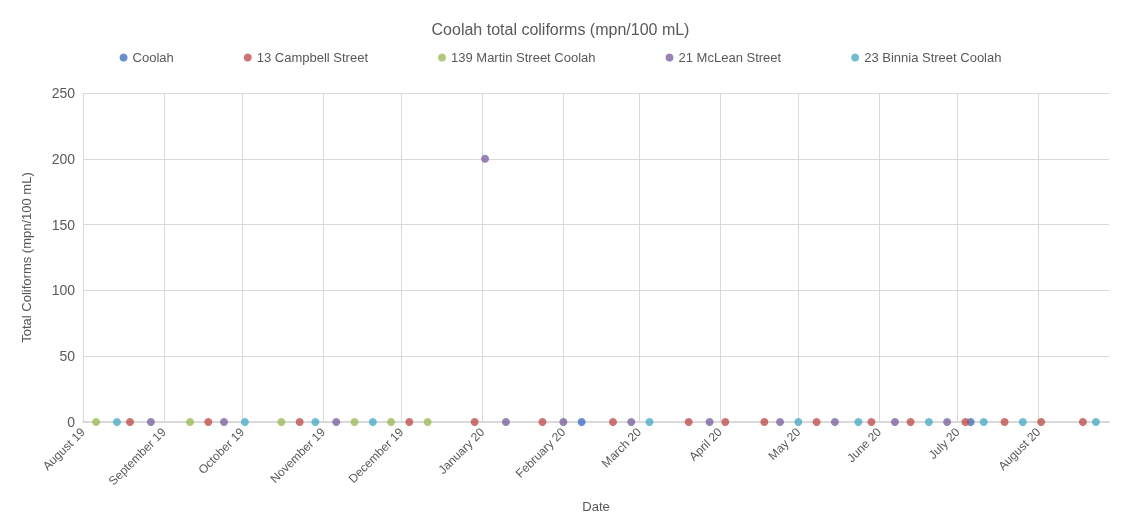 This screenshot has width=1121, height=526. I want to click on legend-label: 13 Campbell Street, so click(312, 57).